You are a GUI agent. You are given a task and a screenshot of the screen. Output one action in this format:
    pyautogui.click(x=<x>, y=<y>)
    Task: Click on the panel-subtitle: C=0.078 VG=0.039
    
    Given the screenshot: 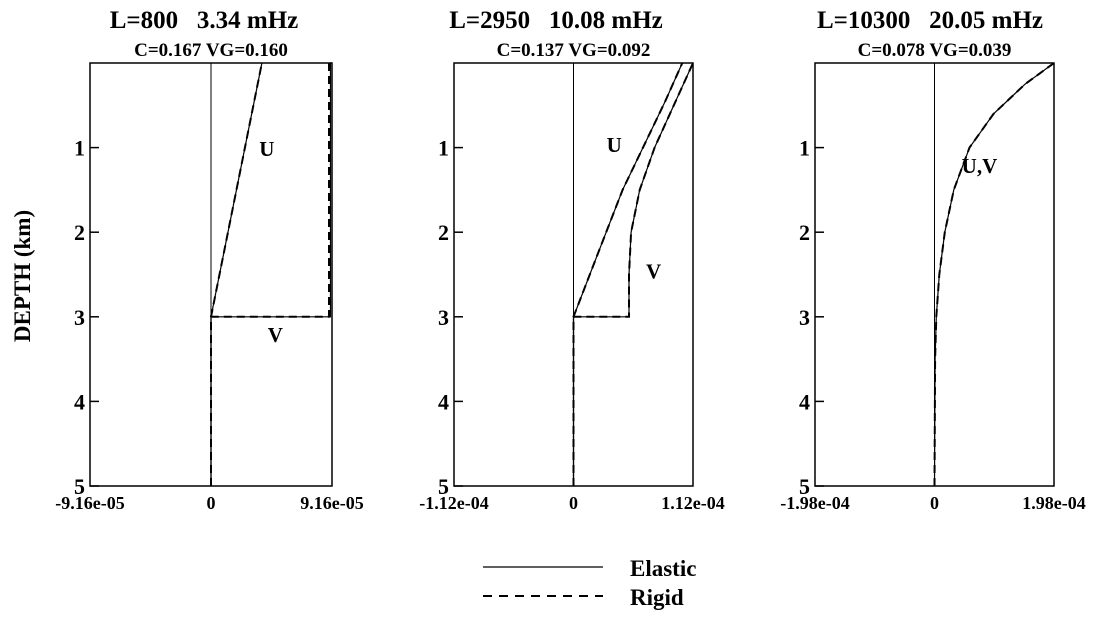 What is the action you would take?
    pyautogui.click(x=935, y=50)
    